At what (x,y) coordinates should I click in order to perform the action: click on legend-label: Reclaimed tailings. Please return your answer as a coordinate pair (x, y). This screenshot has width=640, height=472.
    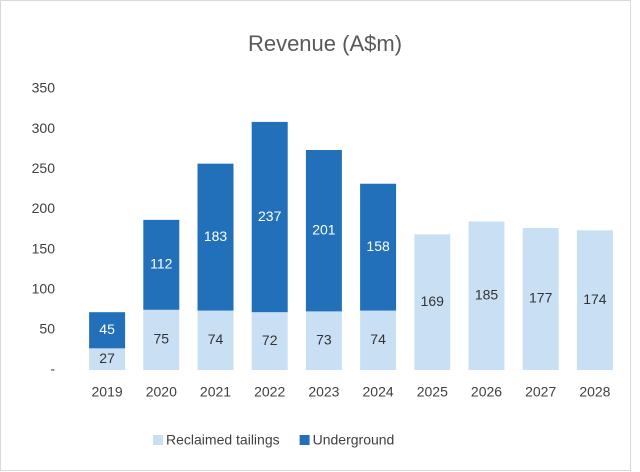
    Looking at the image, I should click on (223, 440).